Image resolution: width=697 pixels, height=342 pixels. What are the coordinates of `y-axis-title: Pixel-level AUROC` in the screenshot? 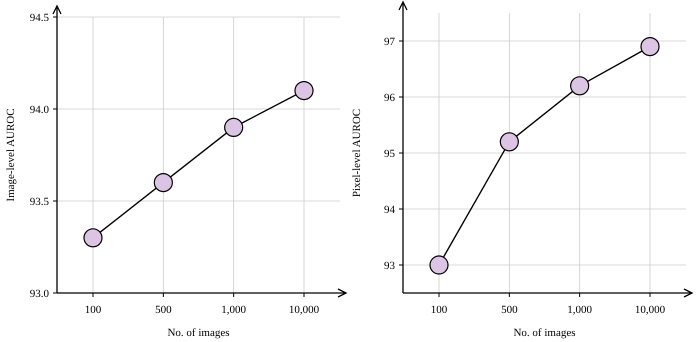 It's located at (357, 153).